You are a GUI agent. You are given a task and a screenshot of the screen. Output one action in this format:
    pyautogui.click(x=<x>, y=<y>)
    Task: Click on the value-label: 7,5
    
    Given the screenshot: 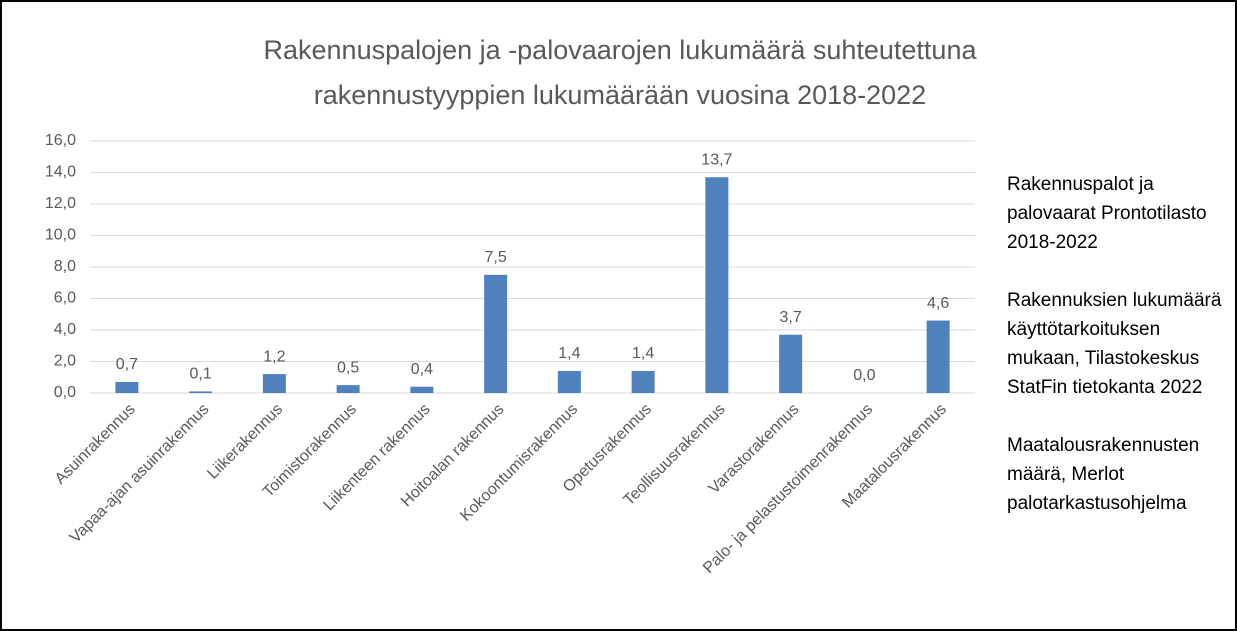 What is the action you would take?
    pyautogui.click(x=496, y=257)
    